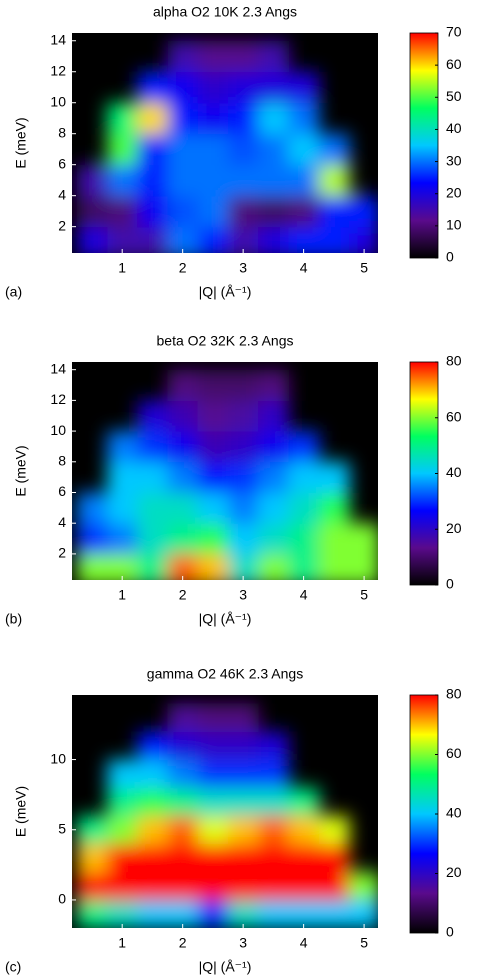  What do you see at coordinates (13, 619) in the screenshot?
I see `panel-label: (b)` at bounding box center [13, 619].